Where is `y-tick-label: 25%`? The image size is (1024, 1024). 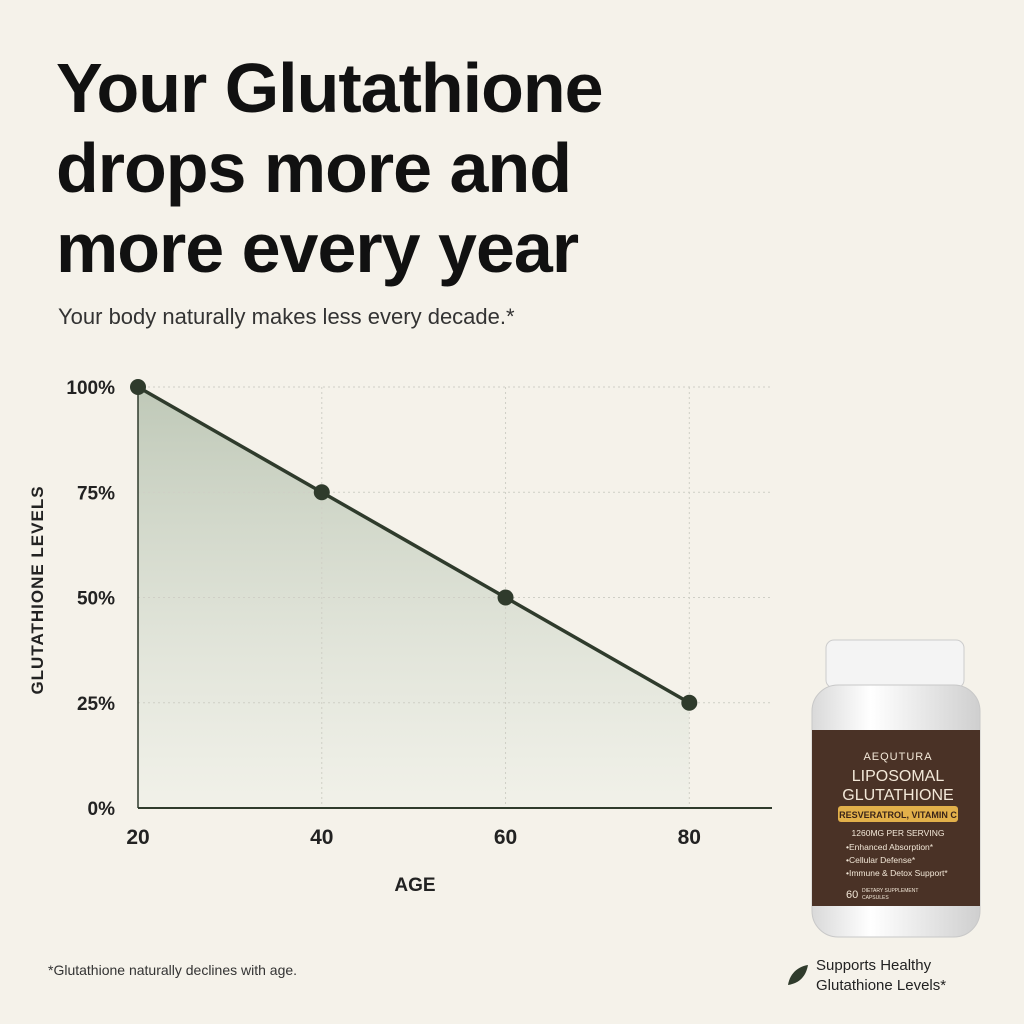
y-tick-label: 25% is located at coordinates (96, 704).